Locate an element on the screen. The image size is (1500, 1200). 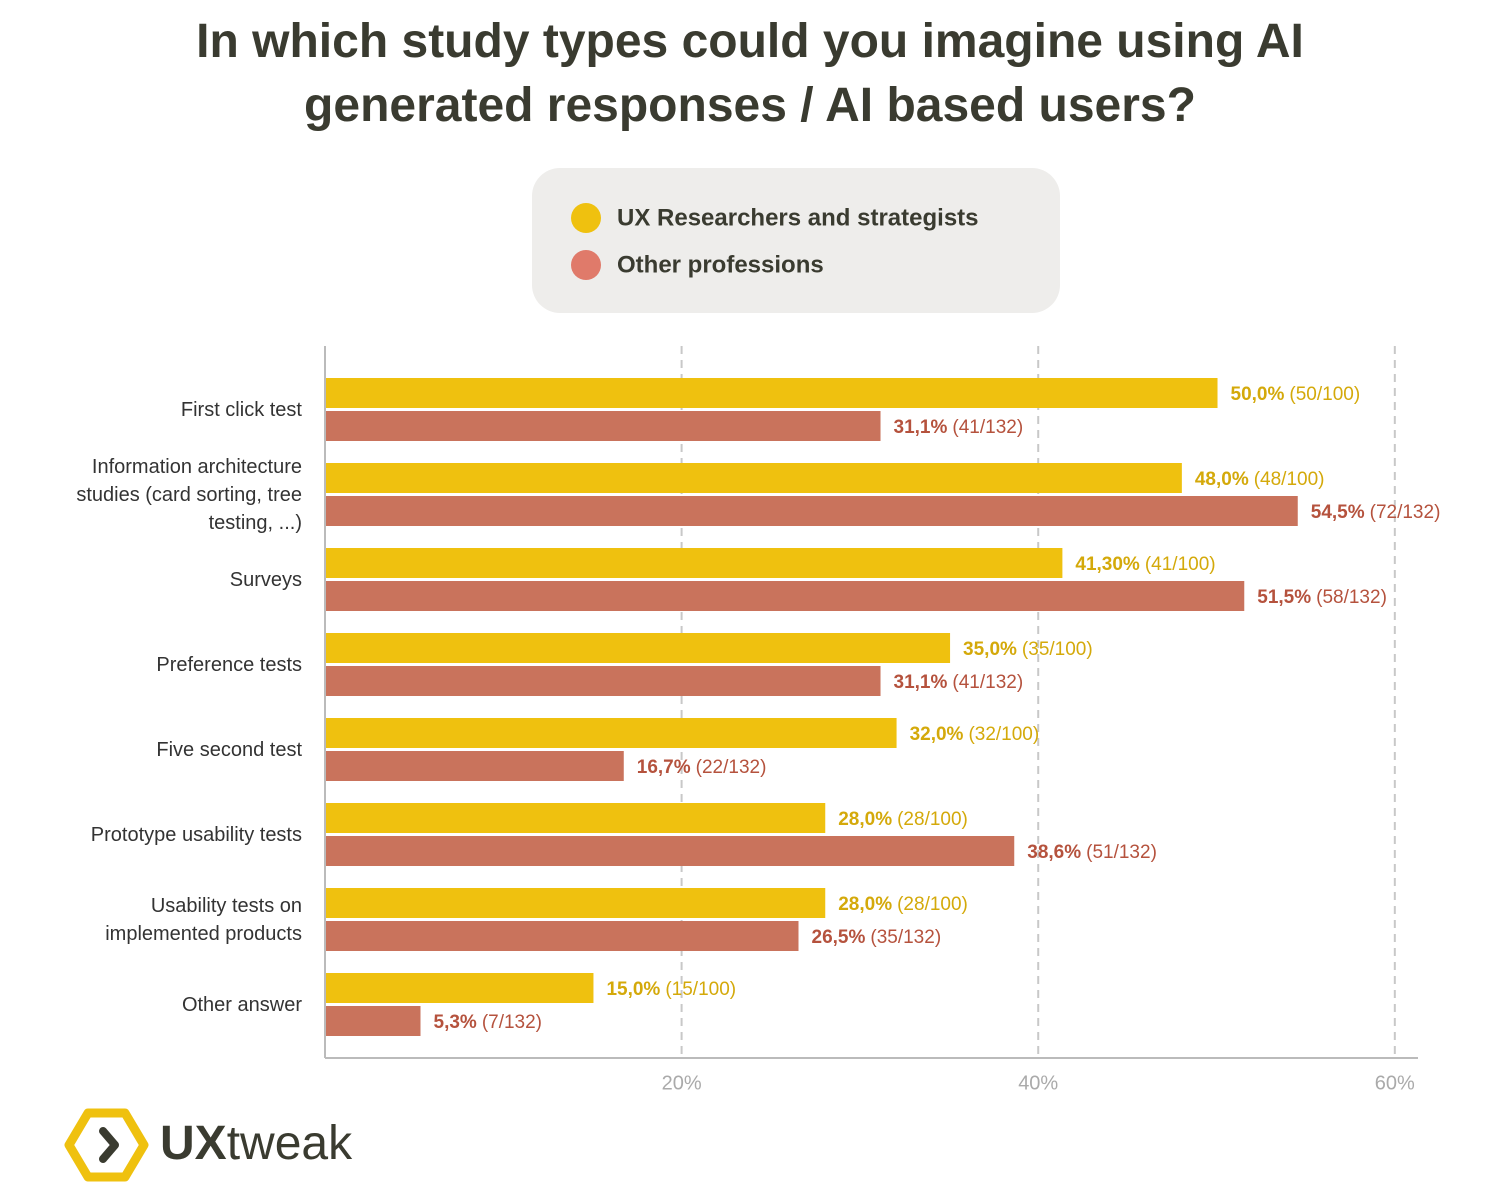
logo: UXtweak is located at coordinates (208, 1145).